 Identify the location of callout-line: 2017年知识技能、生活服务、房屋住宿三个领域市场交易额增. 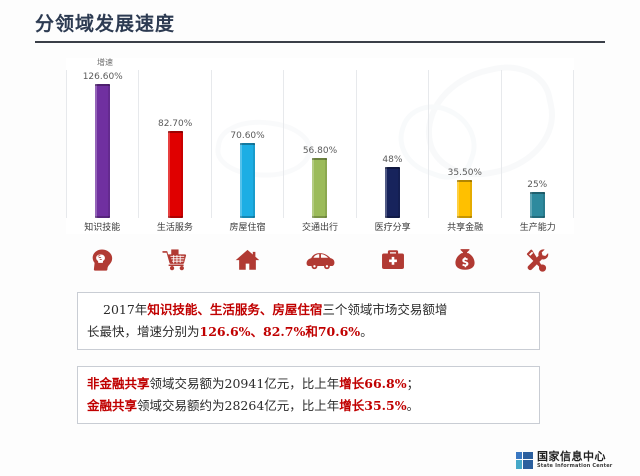
(308, 310).